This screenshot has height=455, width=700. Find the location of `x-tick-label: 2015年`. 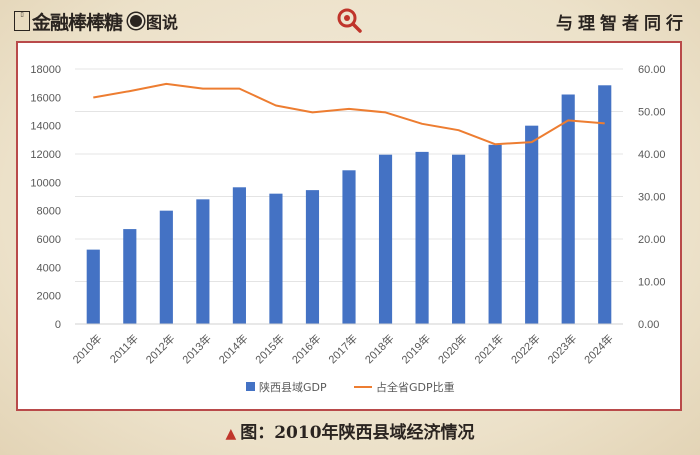

x-tick-label: 2015年 is located at coordinates (269, 348).